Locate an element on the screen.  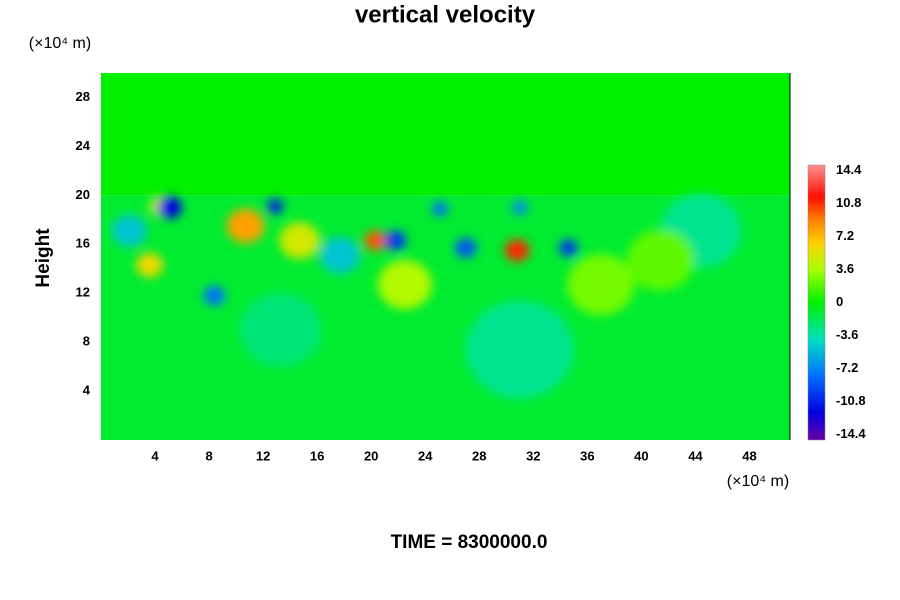
colorbar-tick-label: 3.6 is located at coordinates (845, 268).